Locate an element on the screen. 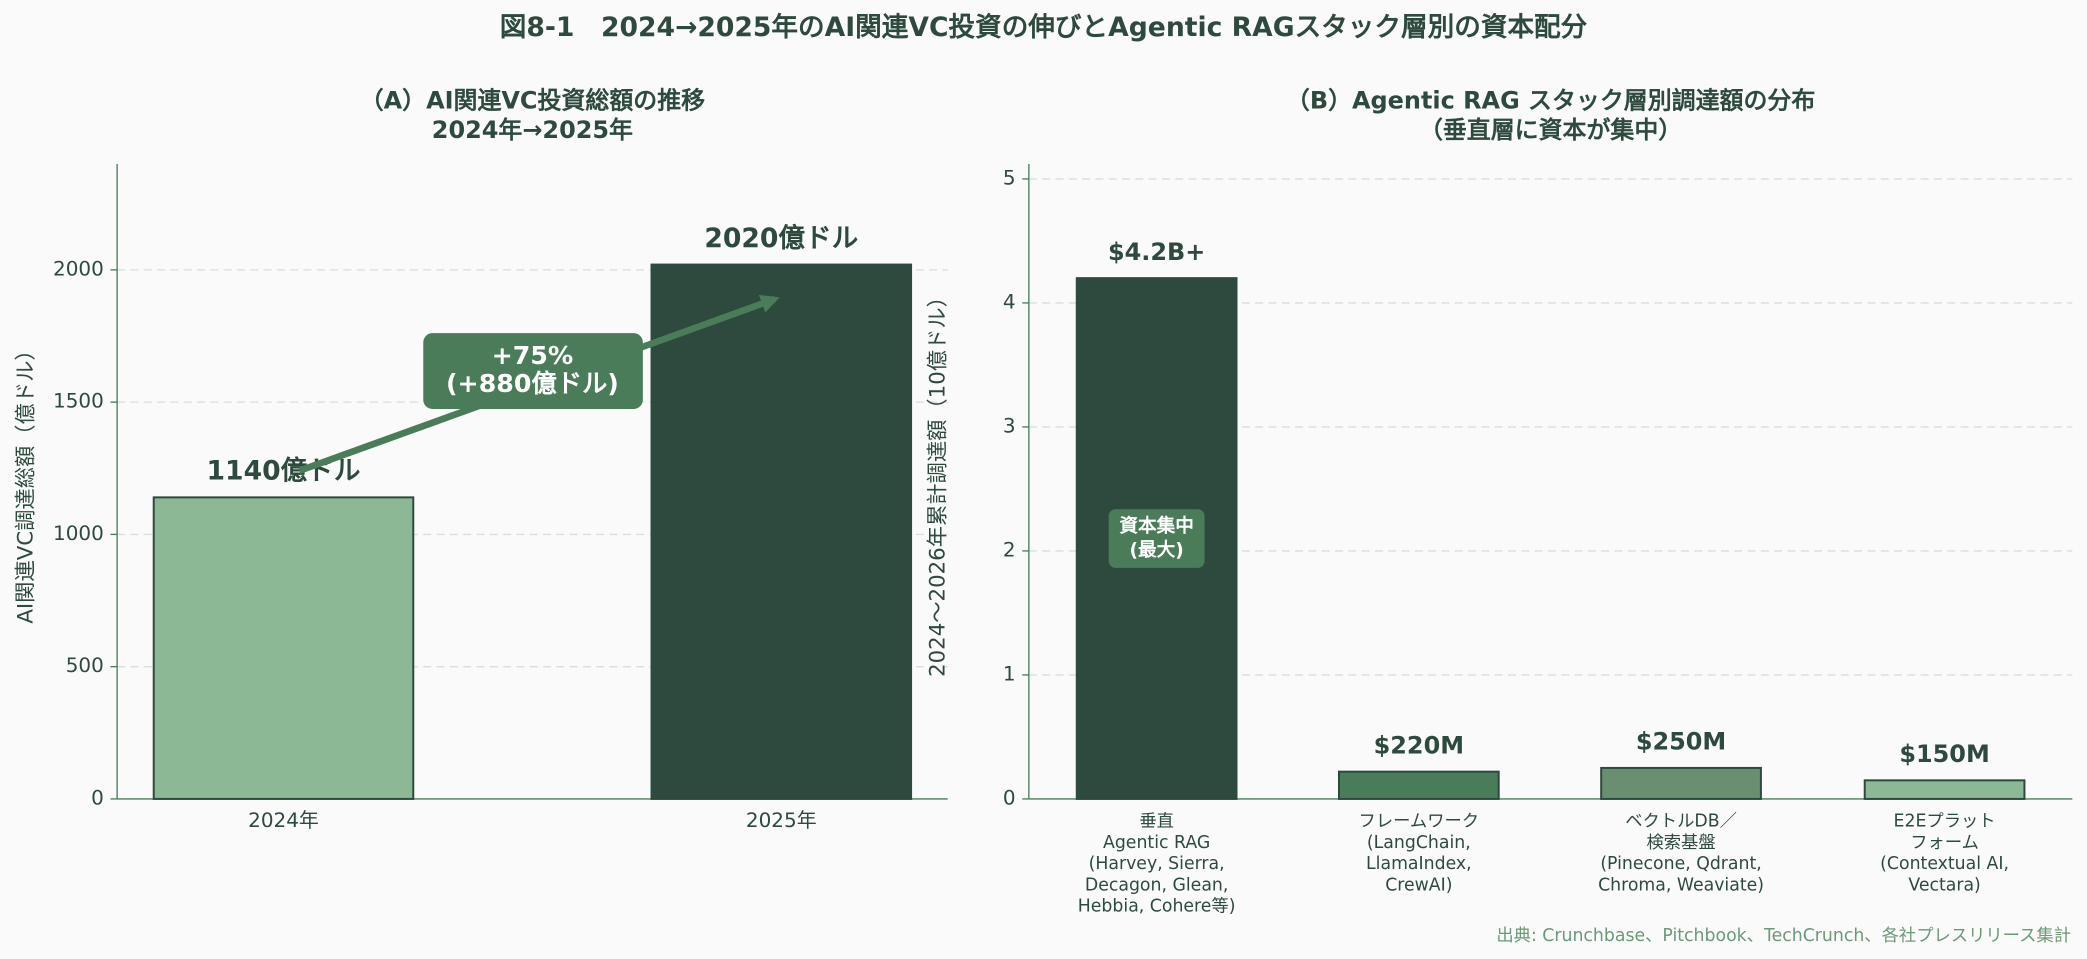  annotation: 資本集中 is located at coordinates (1156, 526).